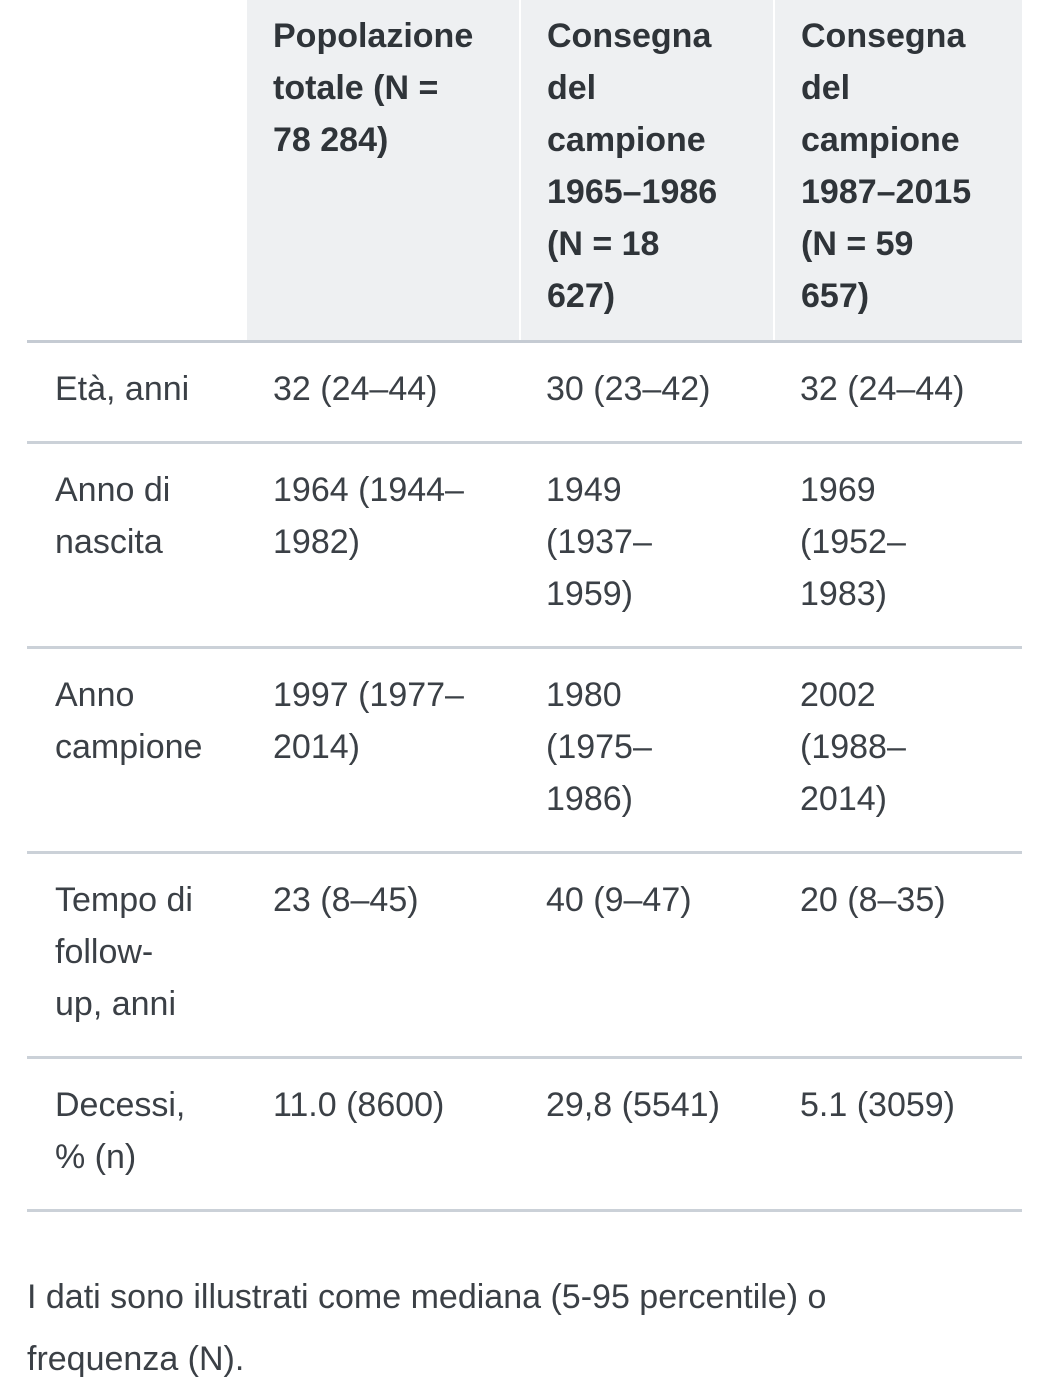 The height and width of the screenshot is (1400, 1049). What do you see at coordinates (647, 955) in the screenshot?
I see `cell: 40 (9–47)` at bounding box center [647, 955].